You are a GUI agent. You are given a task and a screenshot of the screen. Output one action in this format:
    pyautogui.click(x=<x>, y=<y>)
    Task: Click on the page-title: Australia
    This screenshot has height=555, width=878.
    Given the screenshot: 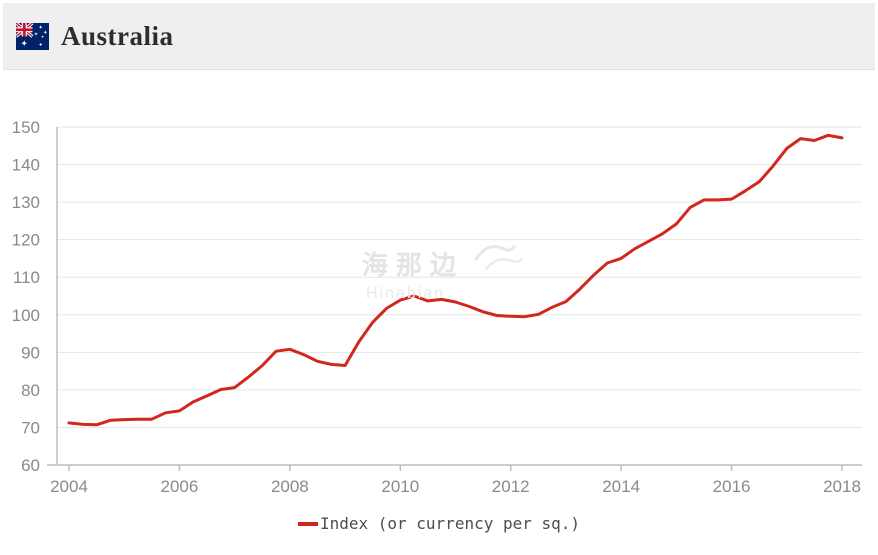 What is the action you would take?
    pyautogui.click(x=117, y=35)
    